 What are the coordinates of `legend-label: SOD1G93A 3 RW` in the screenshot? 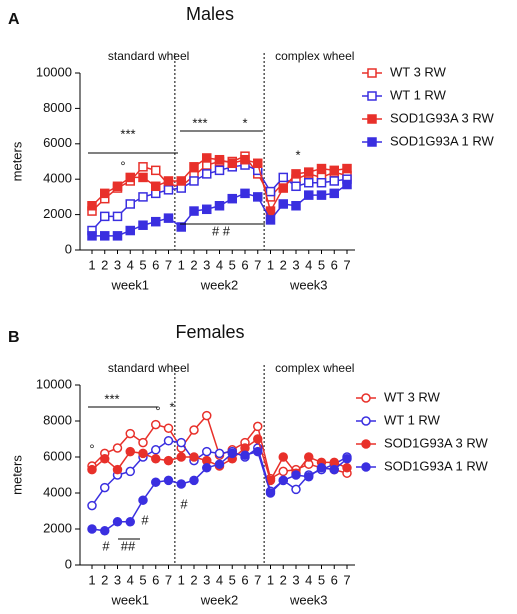 It's located at (436, 442).